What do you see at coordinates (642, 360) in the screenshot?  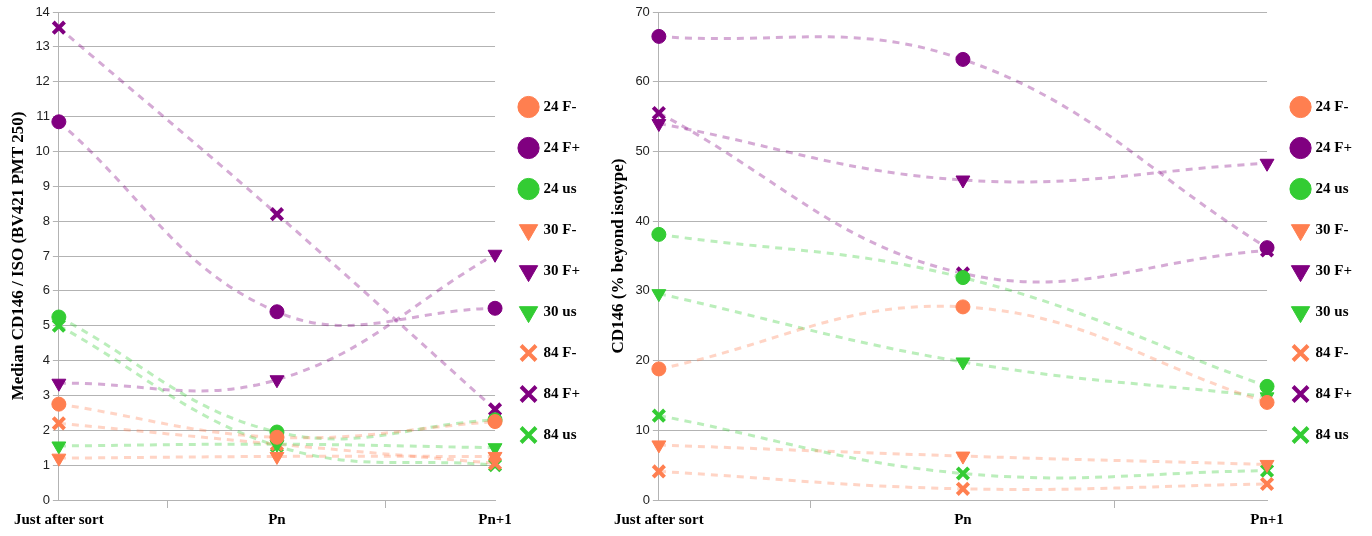 I see `y-tick-label: 20` at bounding box center [642, 360].